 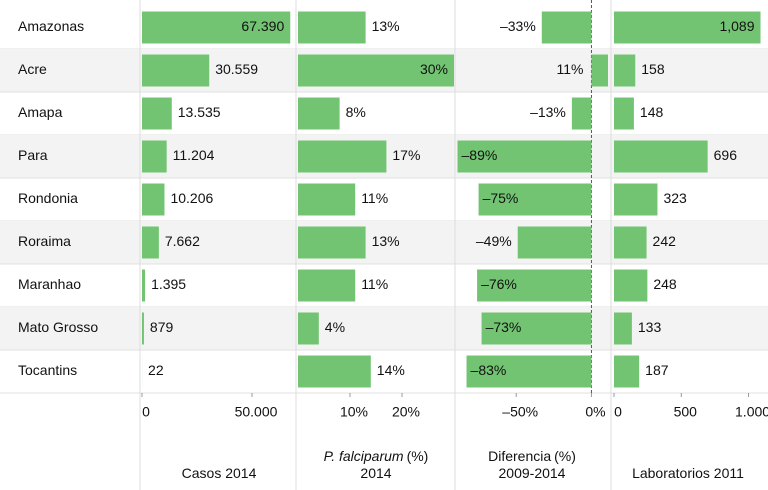 I want to click on value-label: 8%, so click(x=356, y=112).